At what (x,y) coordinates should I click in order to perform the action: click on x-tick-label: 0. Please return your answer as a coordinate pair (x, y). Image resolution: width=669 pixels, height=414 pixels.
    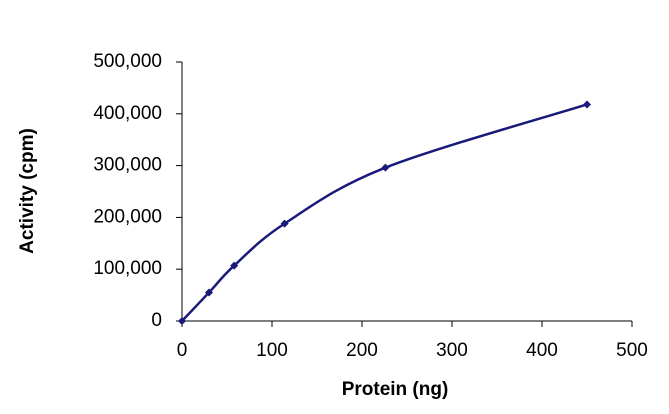
    Looking at the image, I should click on (182, 350).